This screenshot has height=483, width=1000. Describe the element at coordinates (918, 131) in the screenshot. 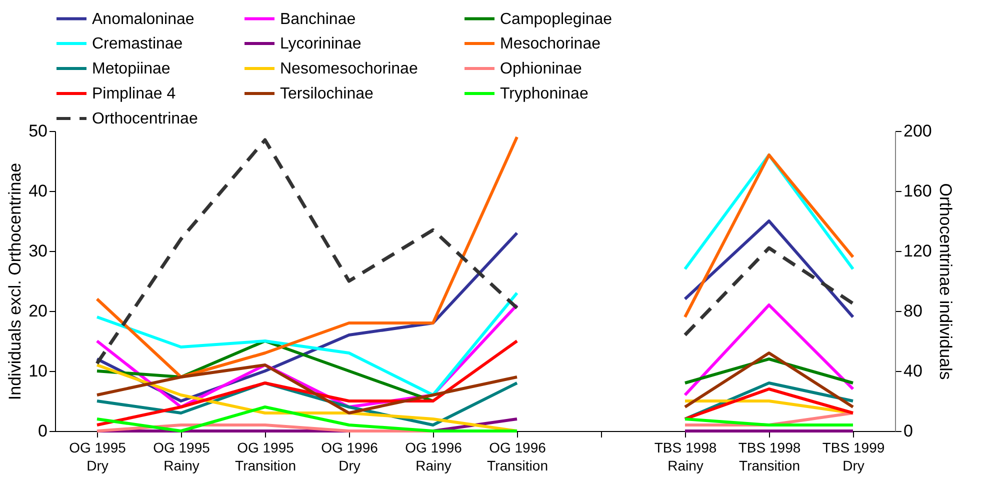

I see `y2-tick-label: 200` at that location.